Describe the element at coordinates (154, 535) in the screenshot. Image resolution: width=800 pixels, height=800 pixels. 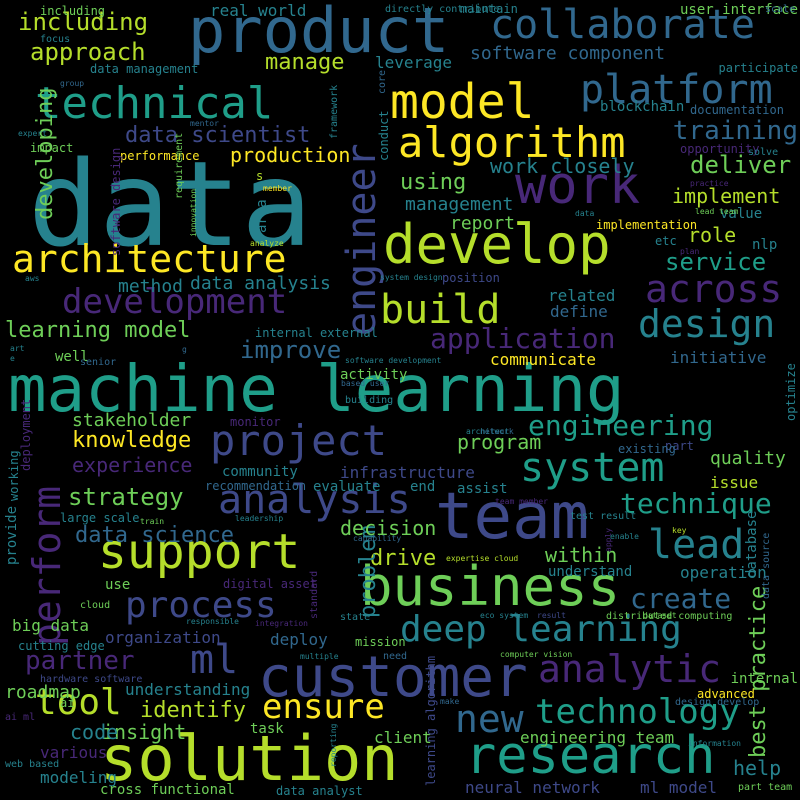
I see `word-data-science: data science` at that location.